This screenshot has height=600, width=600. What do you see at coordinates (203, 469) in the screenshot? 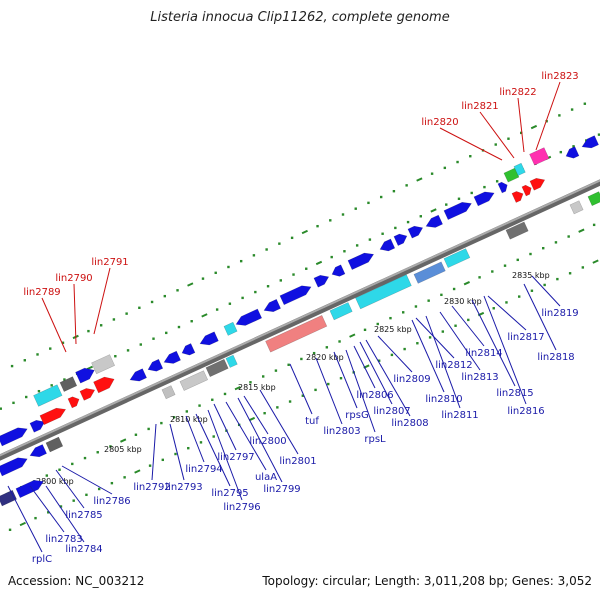
I see `gene-label: lin2794` at bounding box center [203, 469].